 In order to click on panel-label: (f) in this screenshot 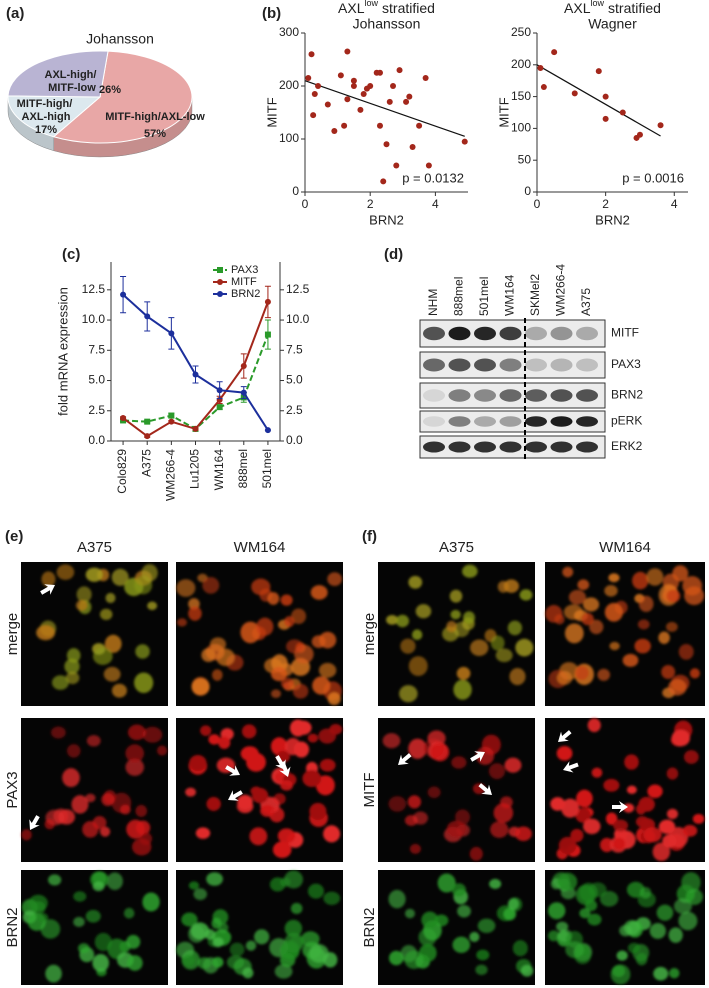, I will do `click(369, 536)`.